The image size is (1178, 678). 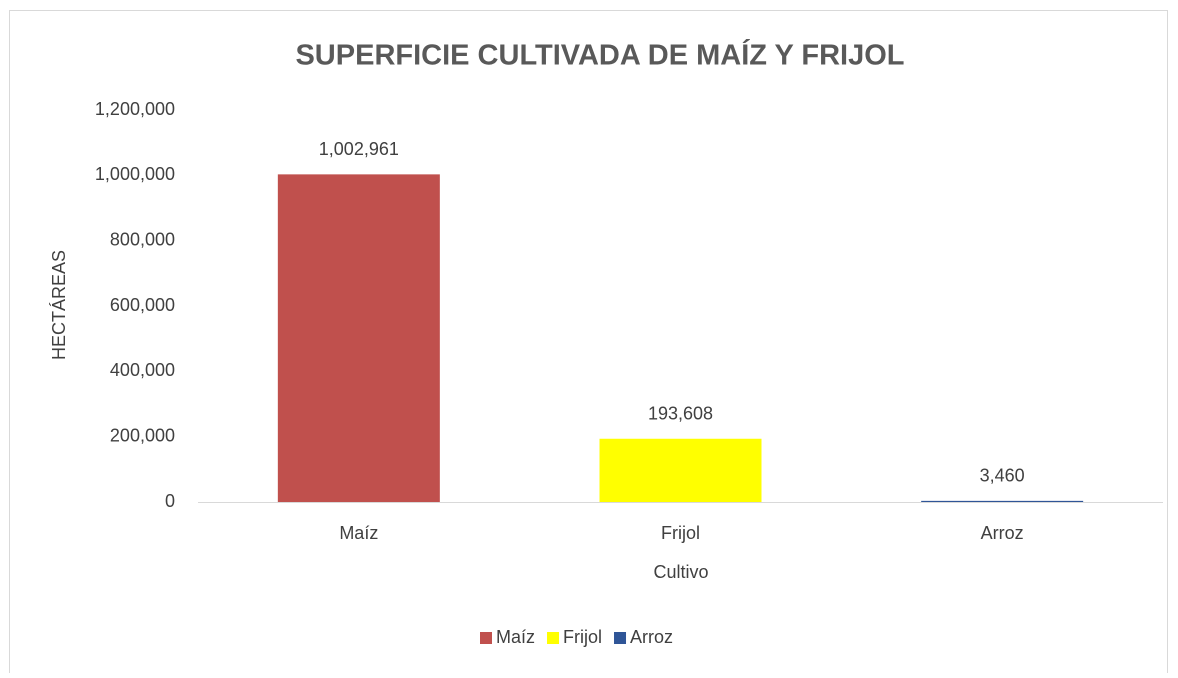 I want to click on y-tick-label: 0, so click(x=170, y=501).